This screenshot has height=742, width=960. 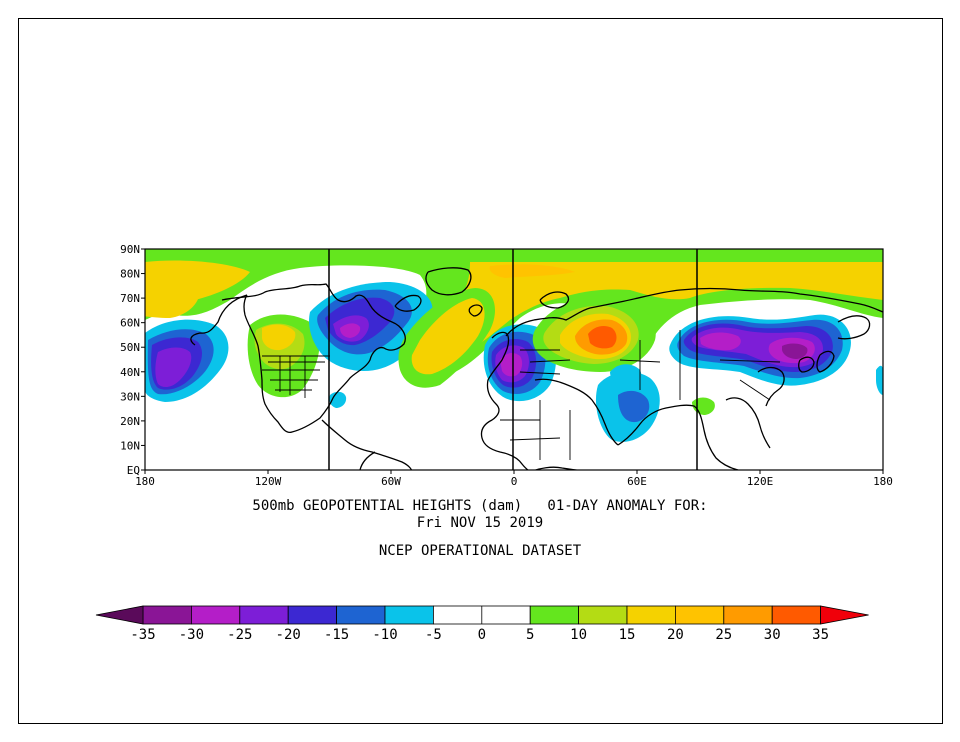 What do you see at coordinates (338, 399) in the screenshot?
I see `subtropic-low-cyan` at bounding box center [338, 399].